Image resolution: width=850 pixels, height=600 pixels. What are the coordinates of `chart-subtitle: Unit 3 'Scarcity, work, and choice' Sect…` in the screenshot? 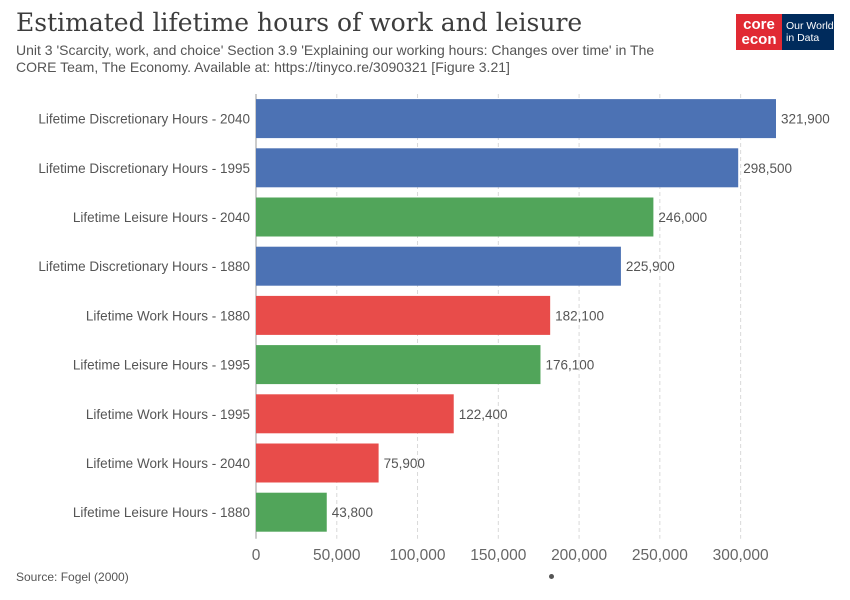 It's located at (335, 58).